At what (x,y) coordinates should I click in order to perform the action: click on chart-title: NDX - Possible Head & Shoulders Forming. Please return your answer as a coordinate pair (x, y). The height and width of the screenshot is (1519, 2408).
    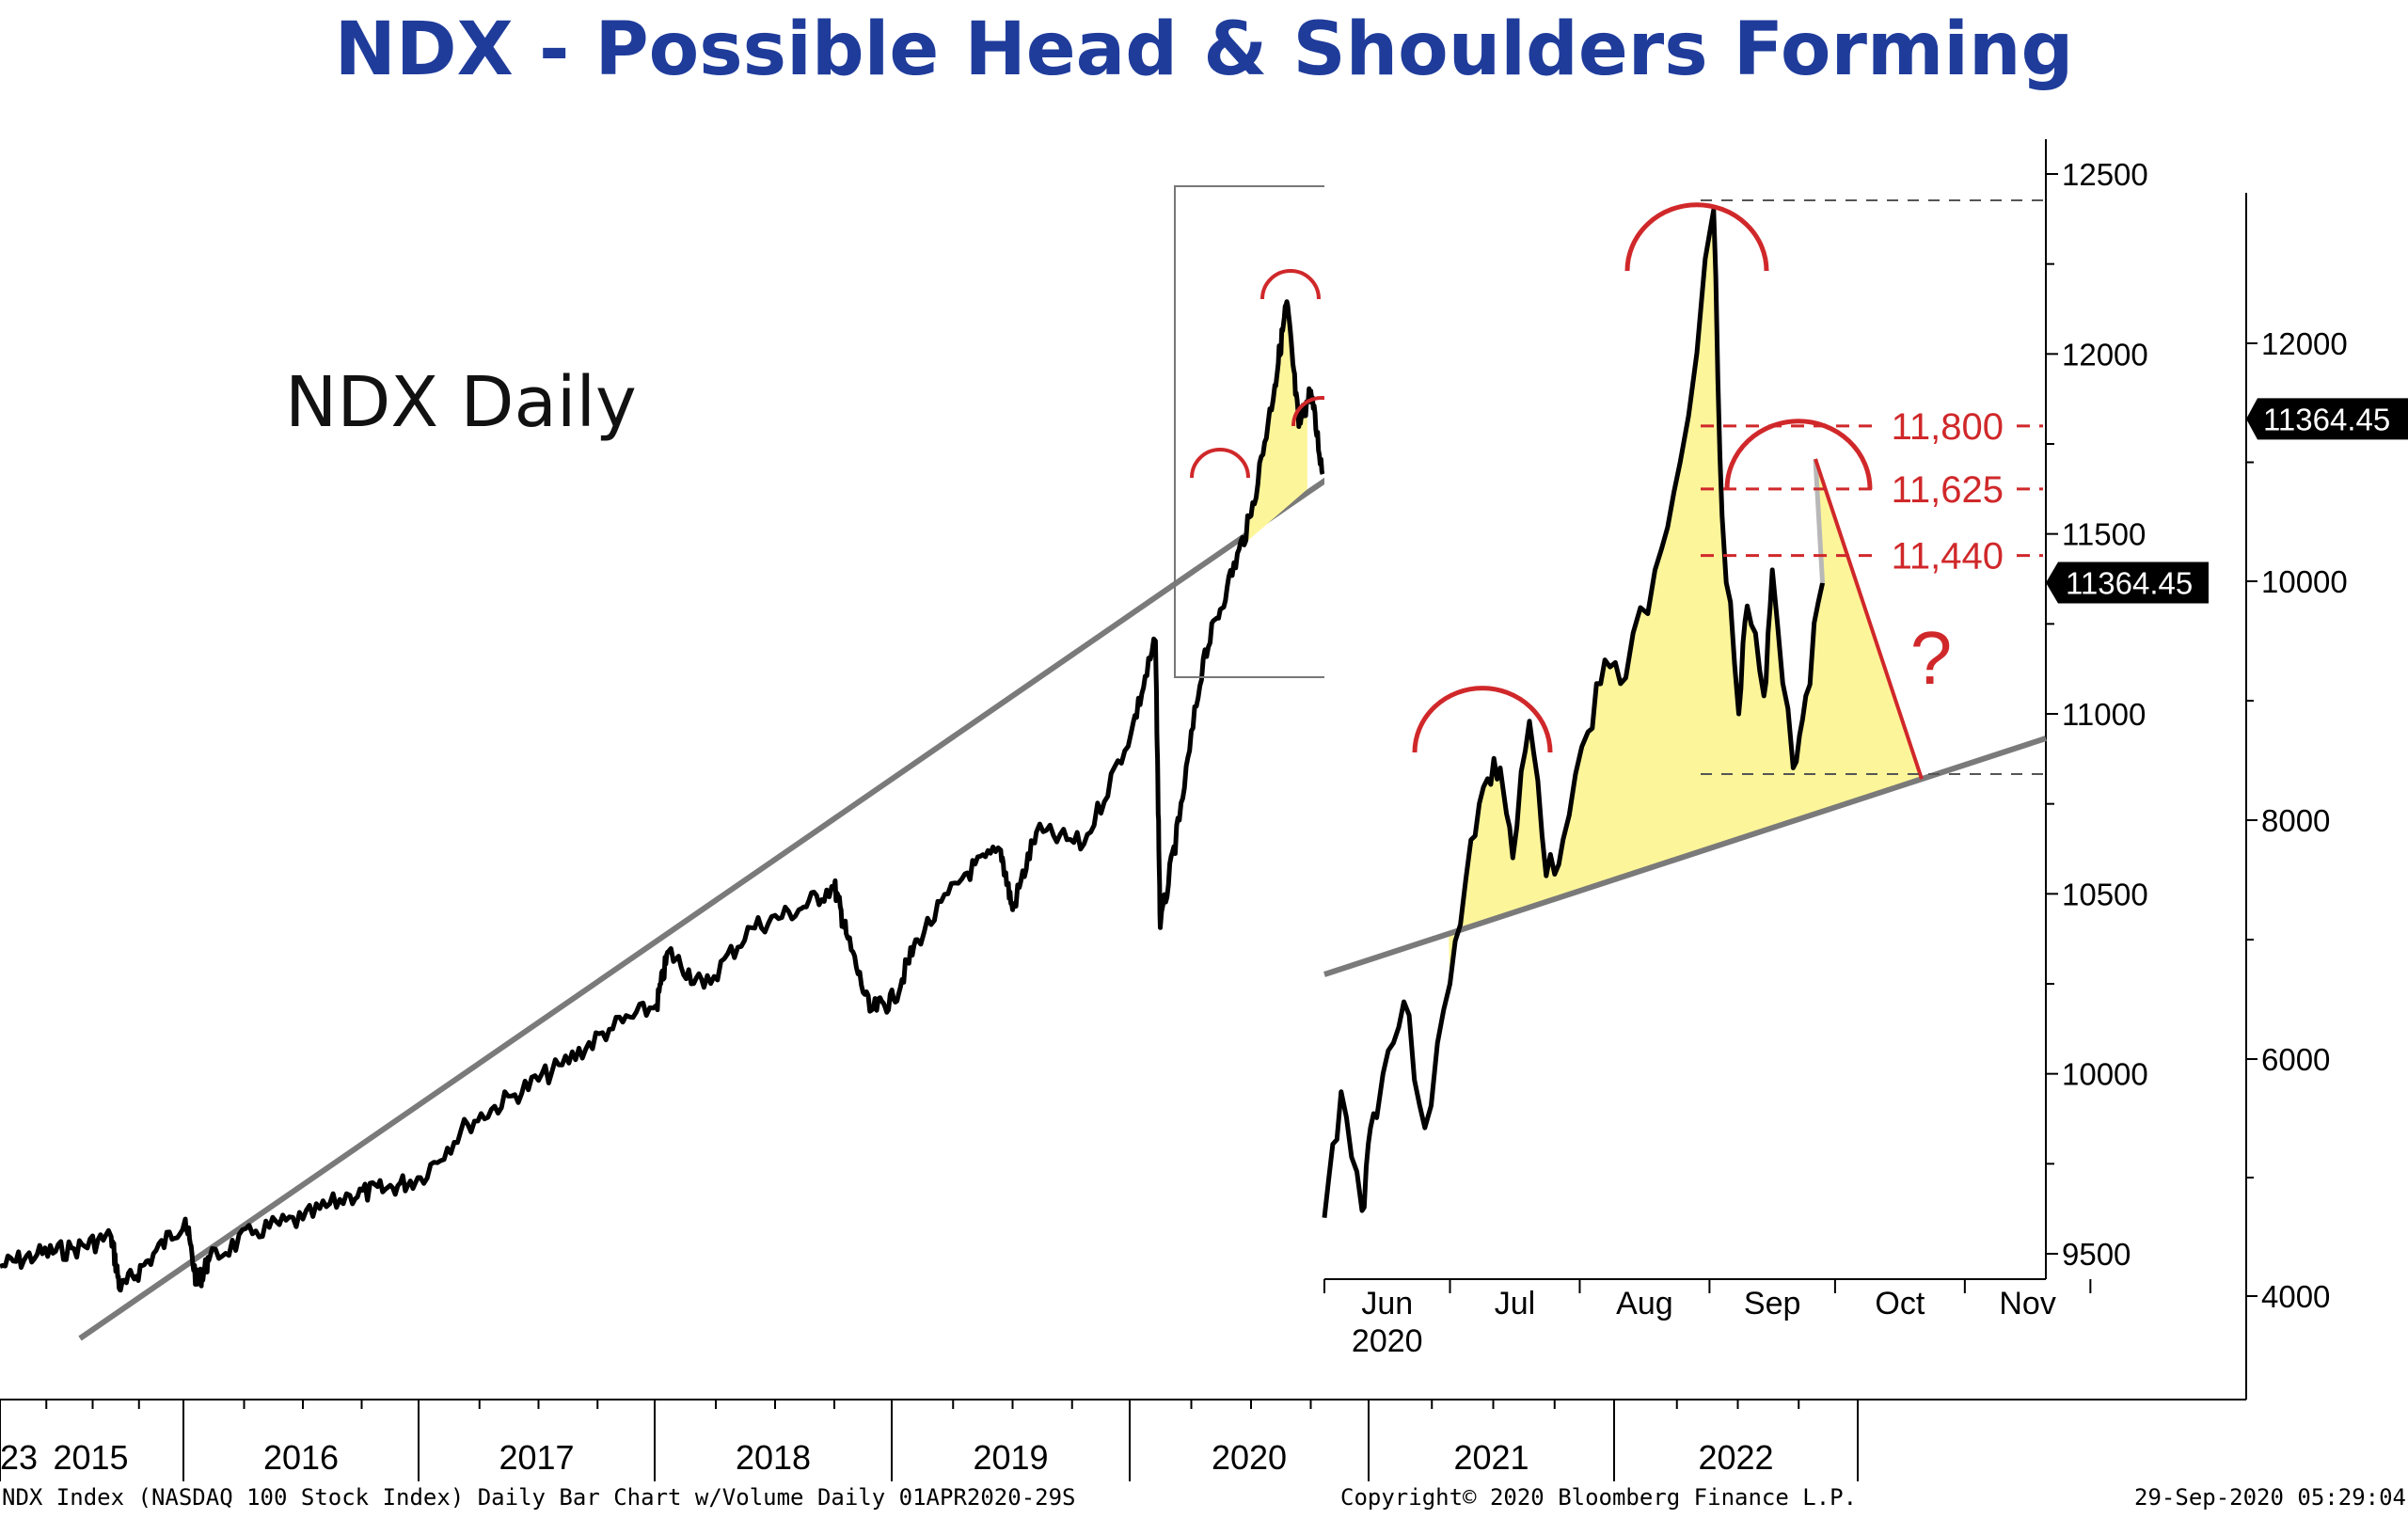
    Looking at the image, I should click on (1204, 50).